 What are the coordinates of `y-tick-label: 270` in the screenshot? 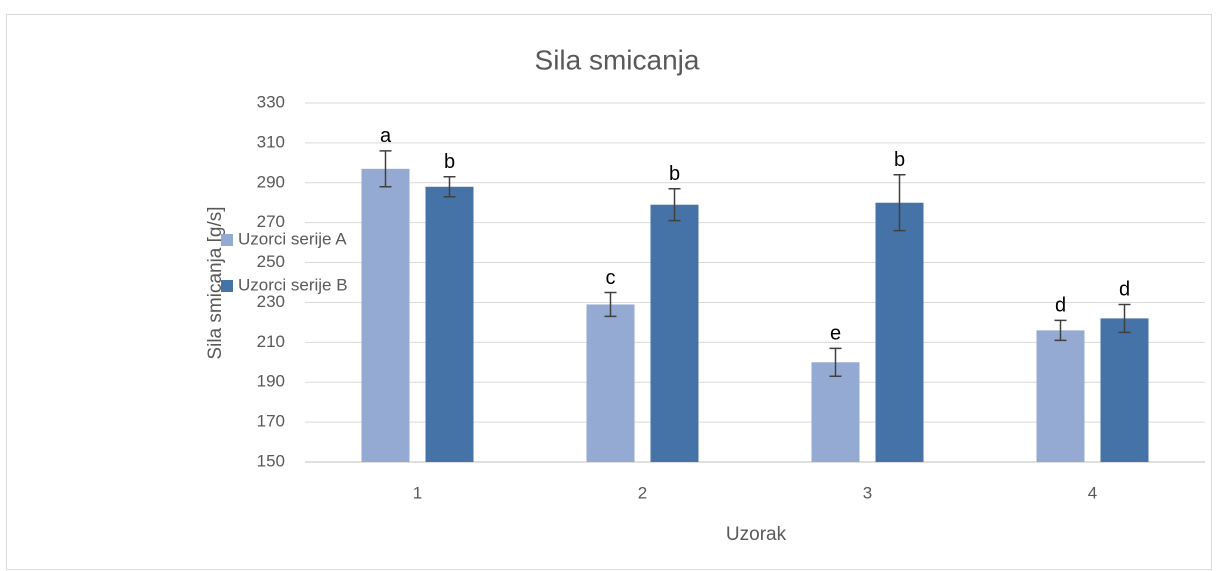 It's located at (271, 221).